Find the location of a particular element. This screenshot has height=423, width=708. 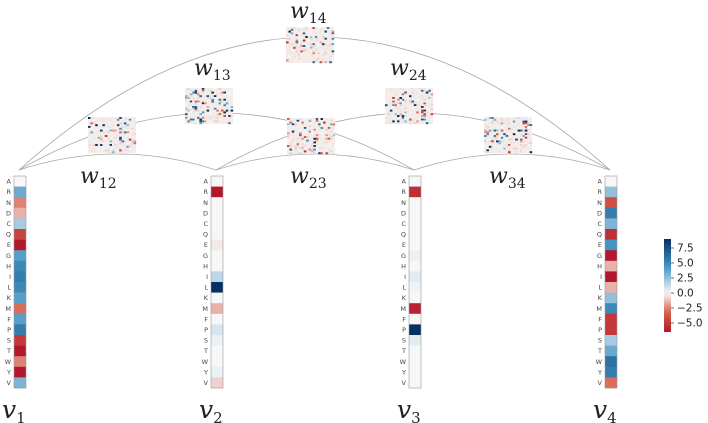

colorbar-gradient is located at coordinates (667, 285).